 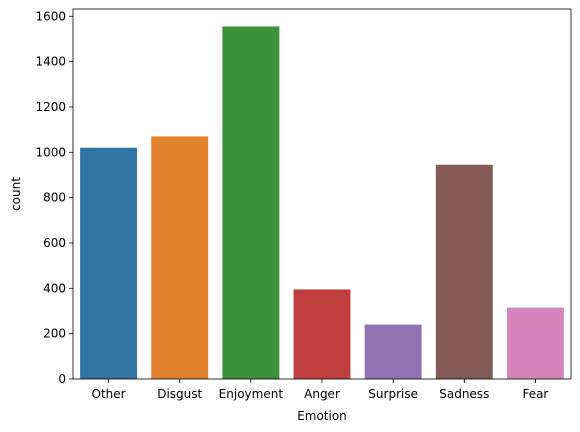 What do you see at coordinates (322, 394) in the screenshot?
I see `x-tick-label: Anger` at bounding box center [322, 394].